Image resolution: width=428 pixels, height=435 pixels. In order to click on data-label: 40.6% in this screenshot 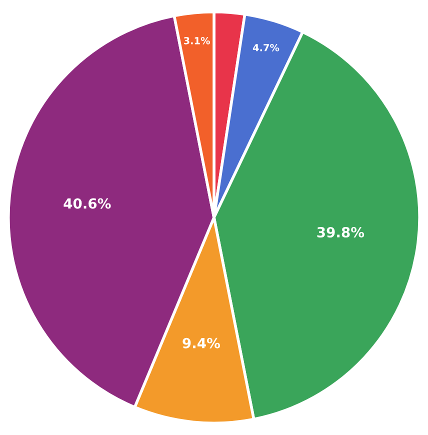, I will do `click(87, 203)`.